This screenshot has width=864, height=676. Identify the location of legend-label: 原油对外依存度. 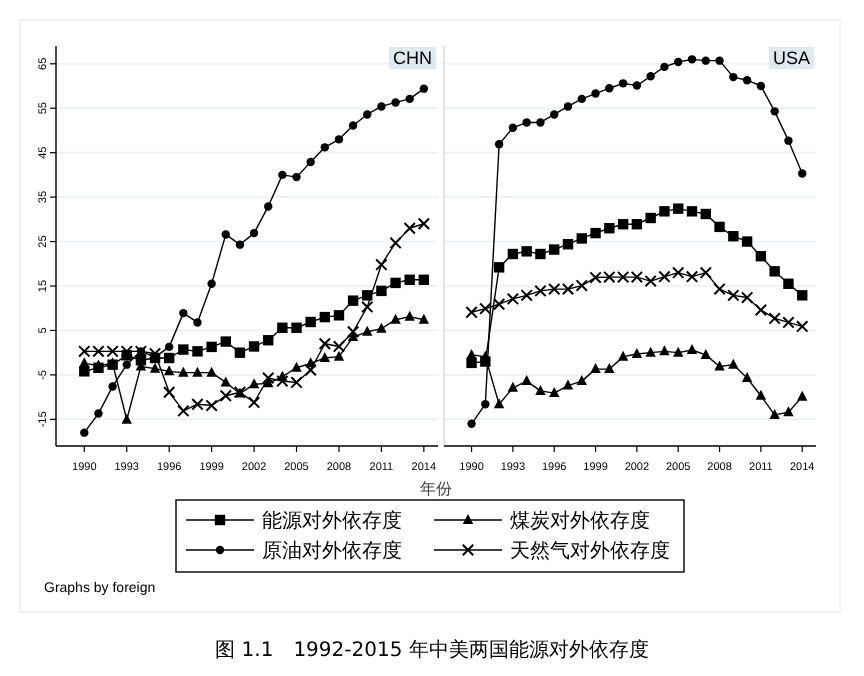
(332, 551).